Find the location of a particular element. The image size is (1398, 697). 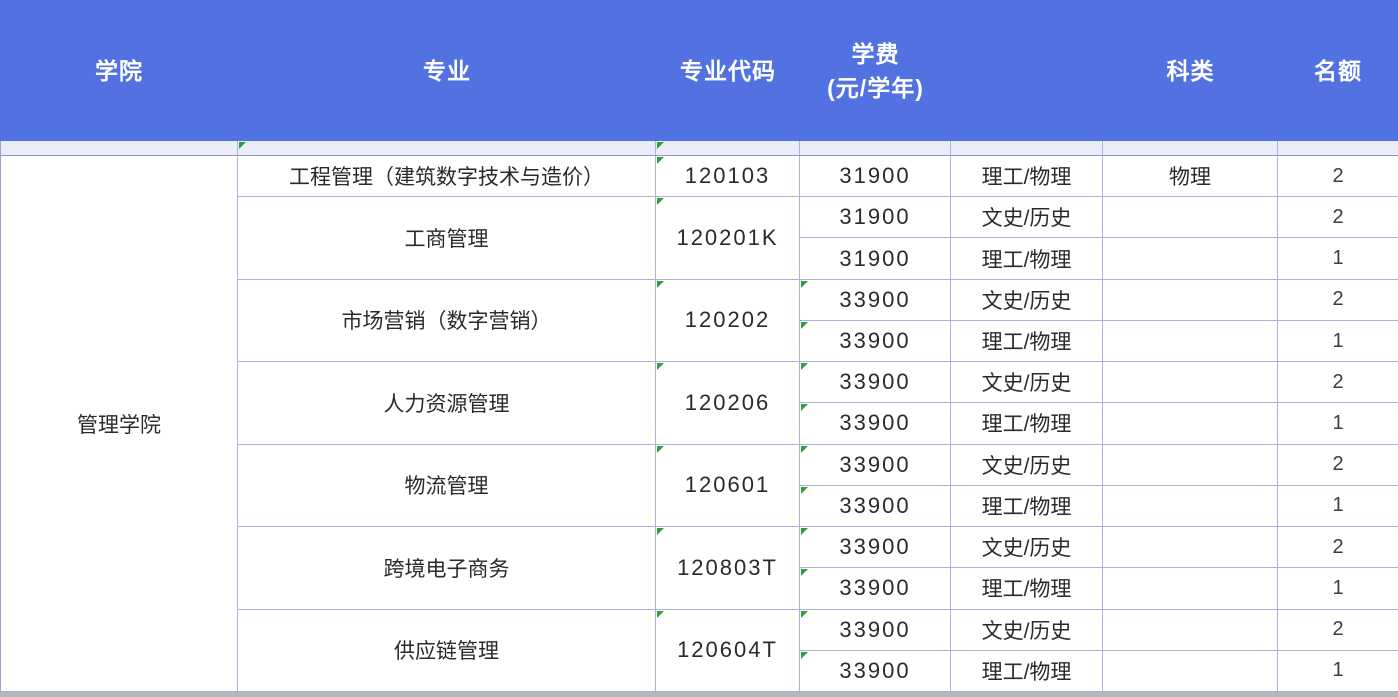

cell-major: 工商管理 is located at coordinates (447, 238).